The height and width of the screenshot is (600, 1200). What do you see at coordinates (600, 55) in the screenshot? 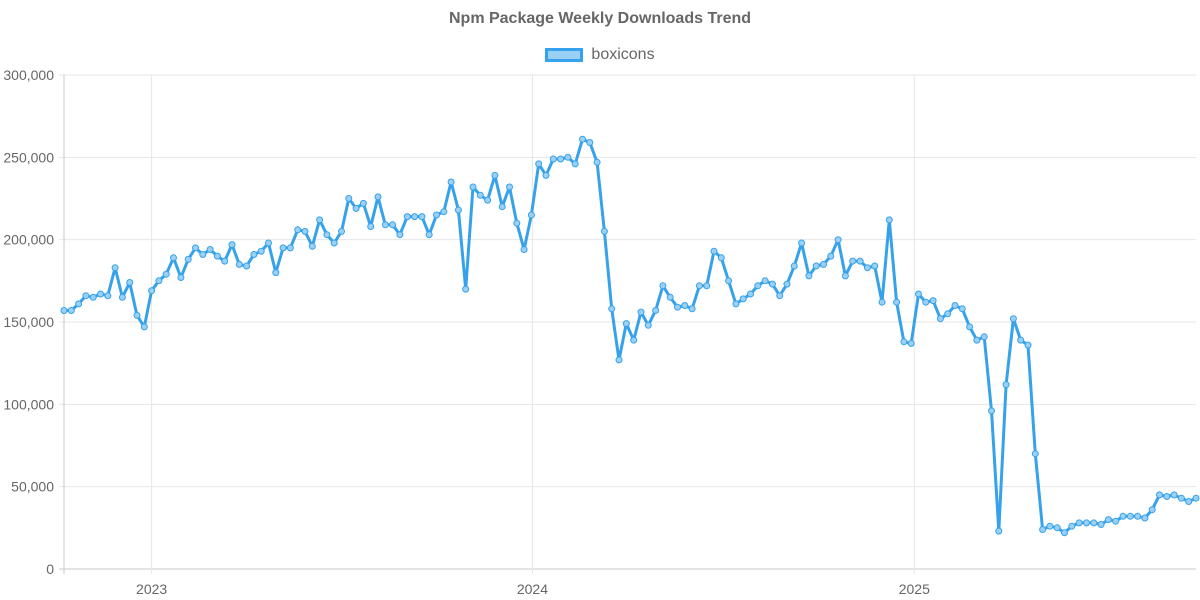
I see `legend: boxicons` at bounding box center [600, 55].